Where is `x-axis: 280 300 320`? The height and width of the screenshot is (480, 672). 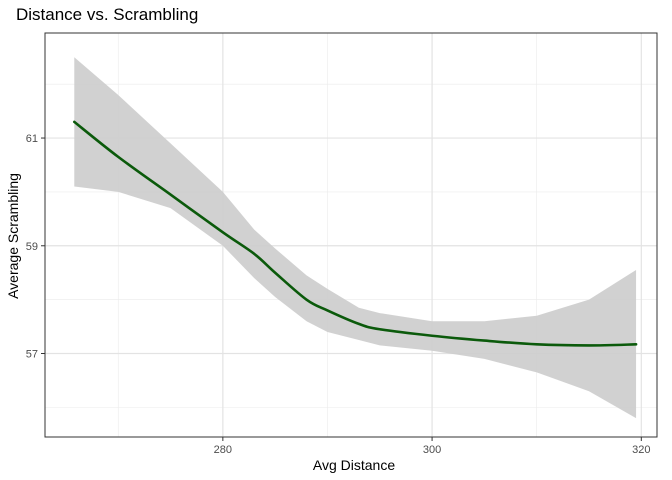 x-axis: 280 300 320 is located at coordinates (432, 446).